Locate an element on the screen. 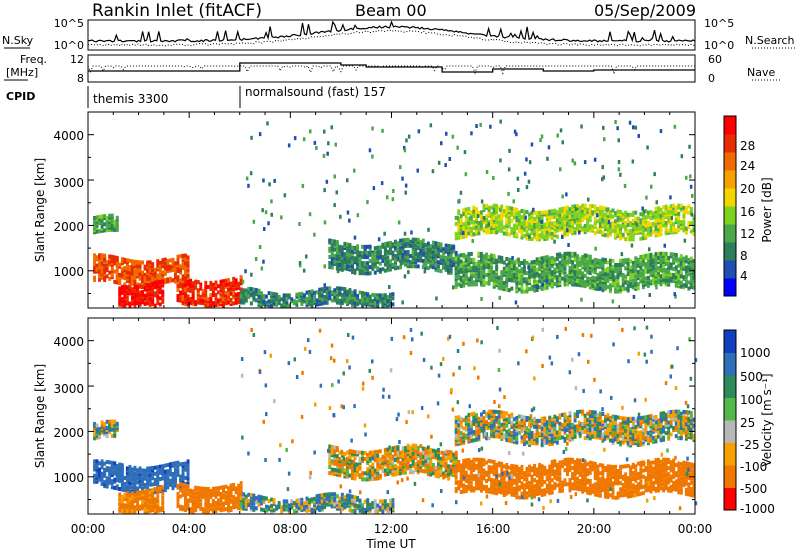 This screenshot has height=558, width=800. date-label: 05/Sep/2009 is located at coordinates (645, 10).